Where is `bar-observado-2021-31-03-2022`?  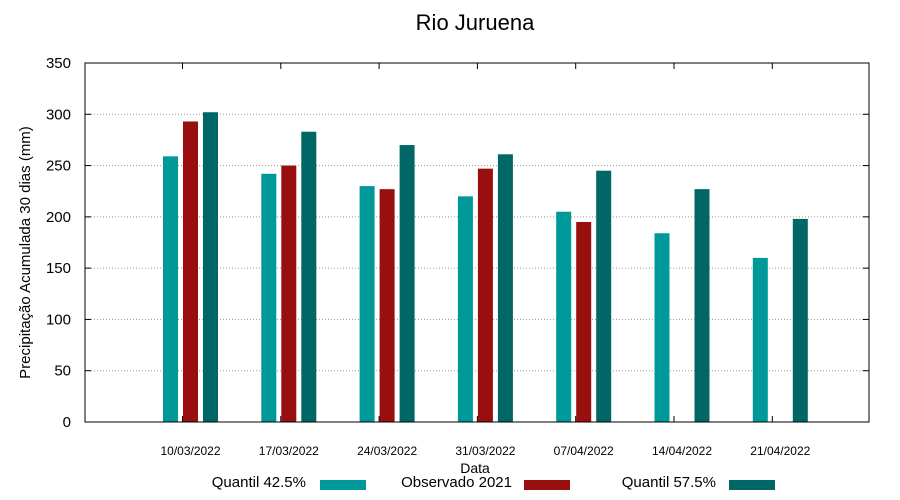
bar-observado-2021-31-03-2022 is located at coordinates (485, 295).